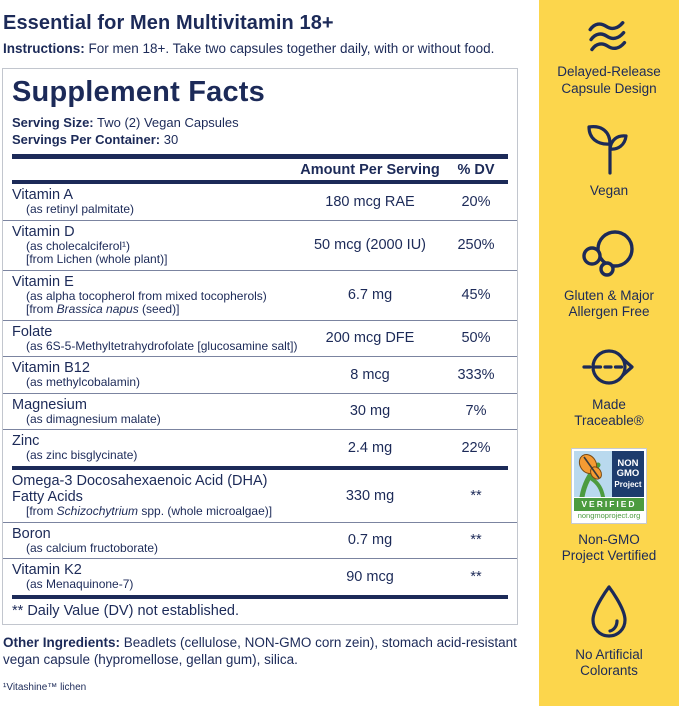 The height and width of the screenshot is (706, 679). What do you see at coordinates (476, 295) in the screenshot?
I see `nutrient-dv: 45%` at bounding box center [476, 295].